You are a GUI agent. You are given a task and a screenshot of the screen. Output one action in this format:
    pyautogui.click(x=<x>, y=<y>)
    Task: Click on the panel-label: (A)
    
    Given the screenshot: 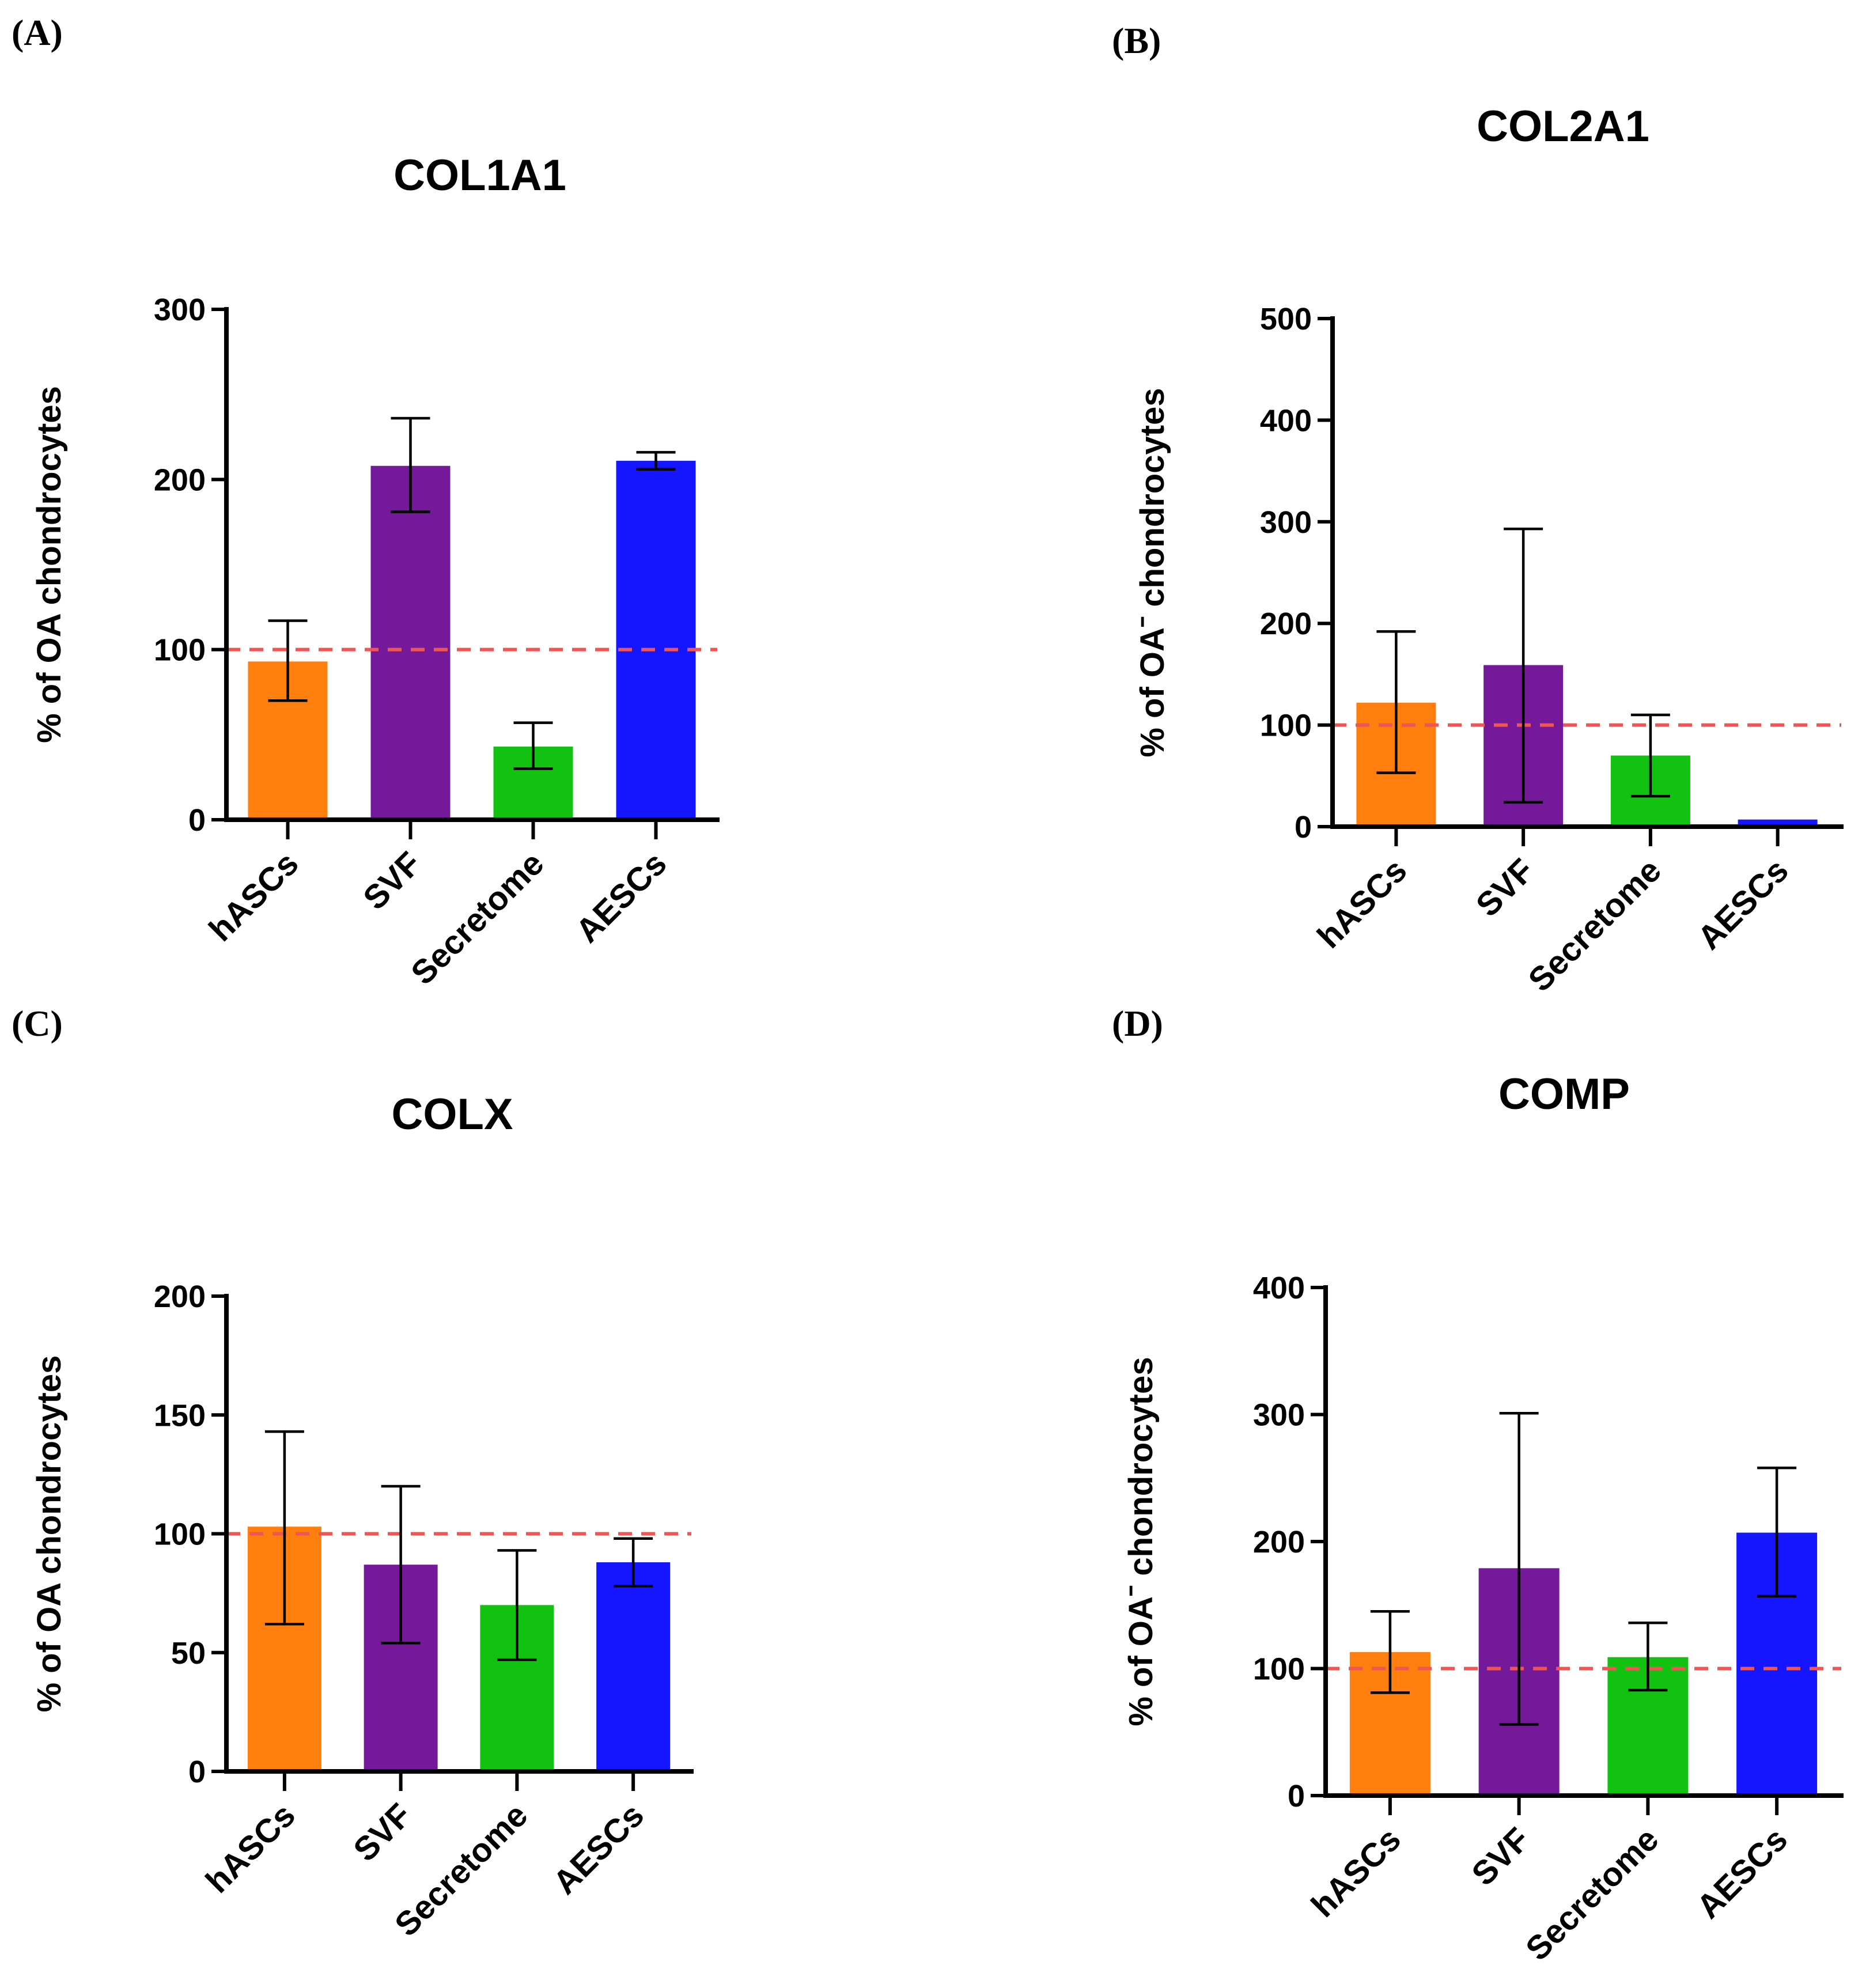 What is the action you would take?
    pyautogui.click(x=37, y=32)
    